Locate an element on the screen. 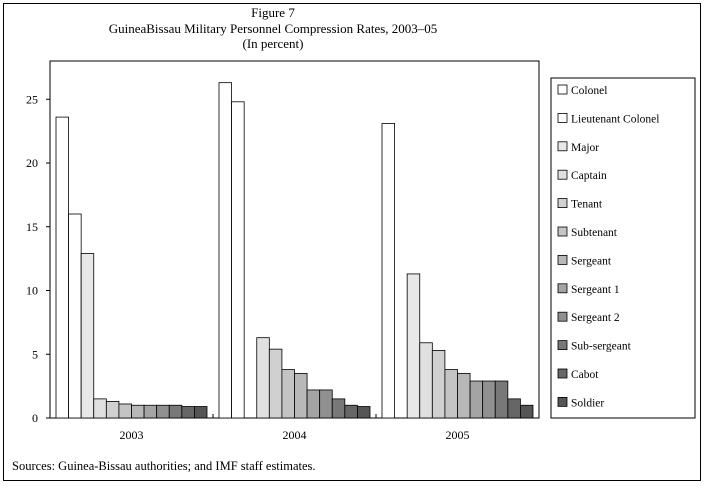 The height and width of the screenshot is (487, 706). legend-entry: Cabot is located at coordinates (585, 375).